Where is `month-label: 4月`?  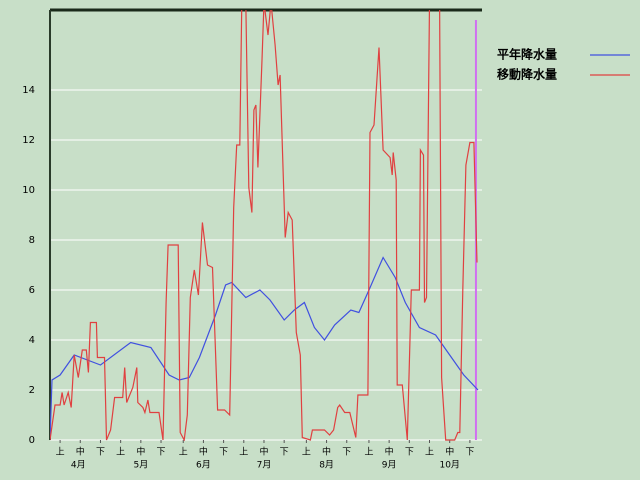
month-label: 4月 is located at coordinates (78, 465).